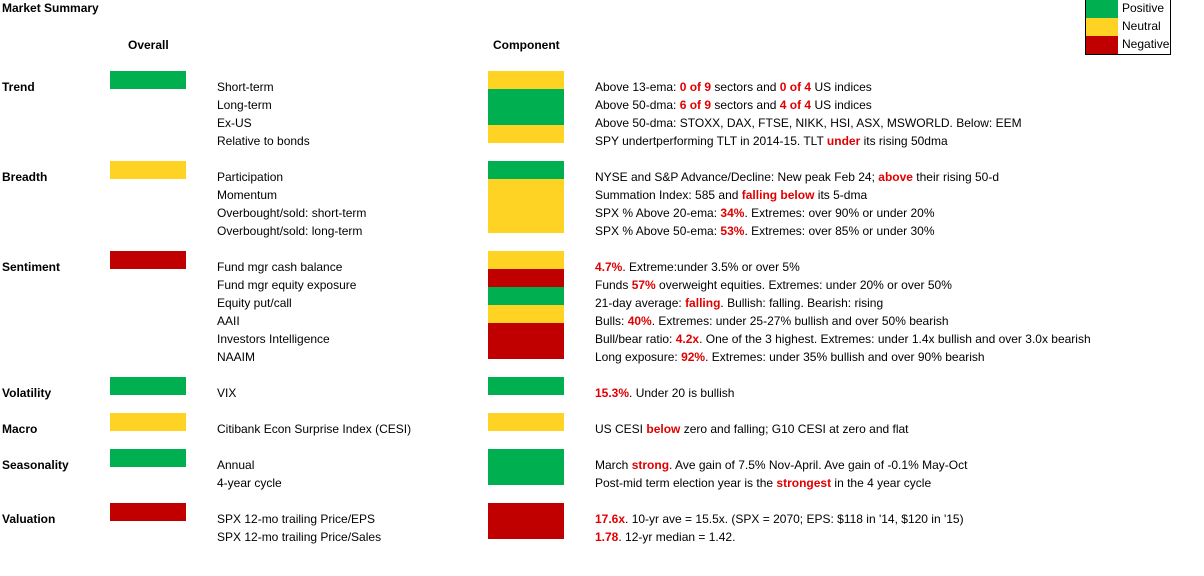 Image resolution: width=1204 pixels, height=576 pixels. What do you see at coordinates (686, 483) in the screenshot?
I see `detail-text: Post-mid term election year is the` at bounding box center [686, 483].